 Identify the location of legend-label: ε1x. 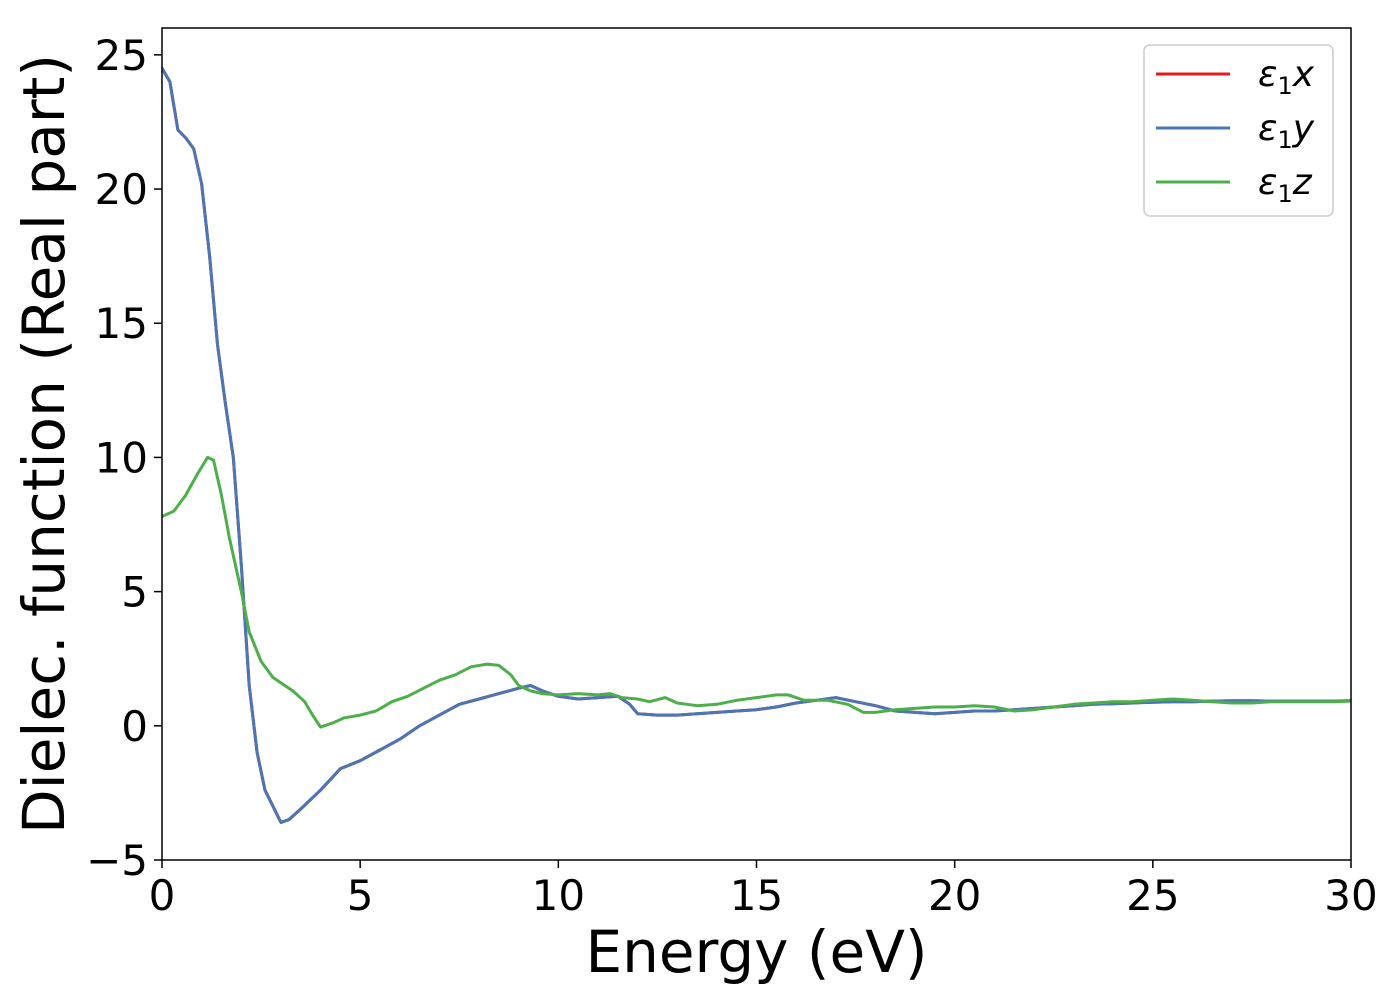
(1286, 77).